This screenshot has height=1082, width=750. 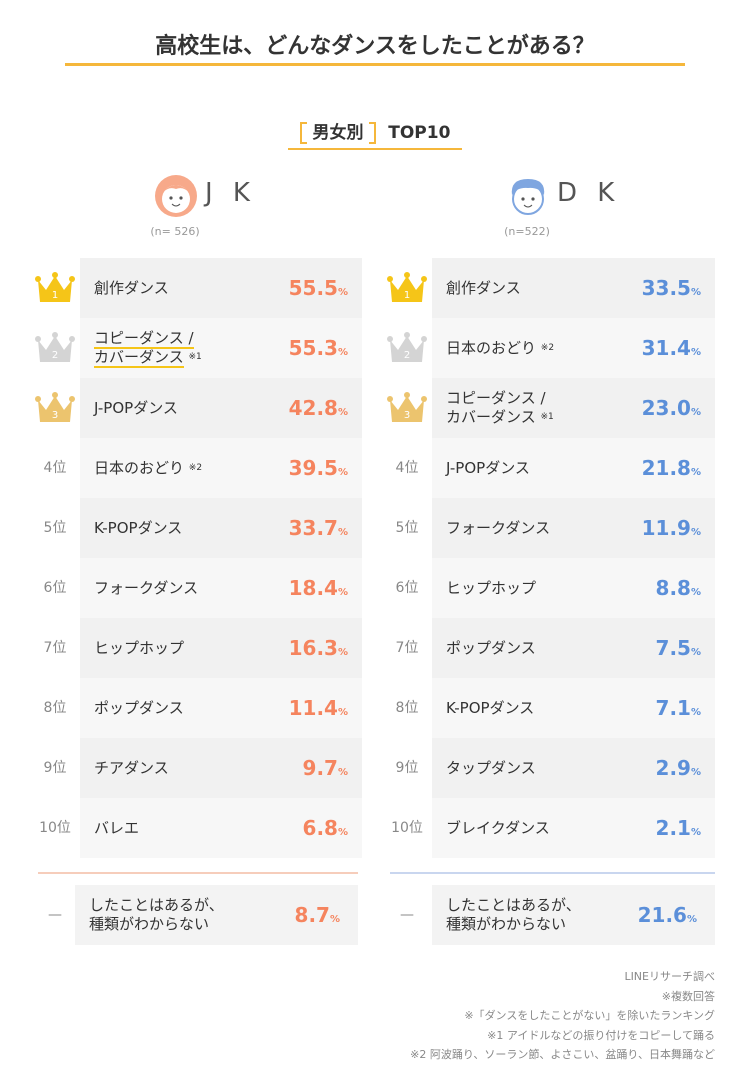 What do you see at coordinates (669, 976) in the screenshot?
I see `footnote: LINEリサーチ調べ` at bounding box center [669, 976].